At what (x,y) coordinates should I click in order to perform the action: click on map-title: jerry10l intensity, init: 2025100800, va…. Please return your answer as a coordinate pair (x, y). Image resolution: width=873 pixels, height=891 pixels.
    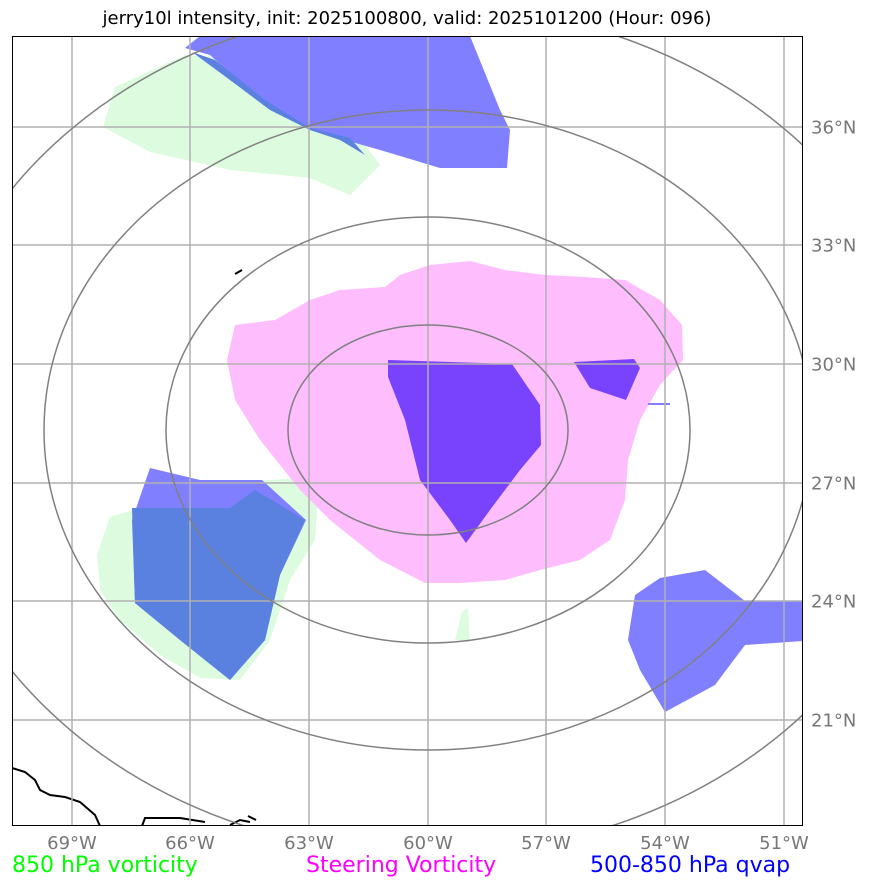
    Looking at the image, I should click on (407, 18).